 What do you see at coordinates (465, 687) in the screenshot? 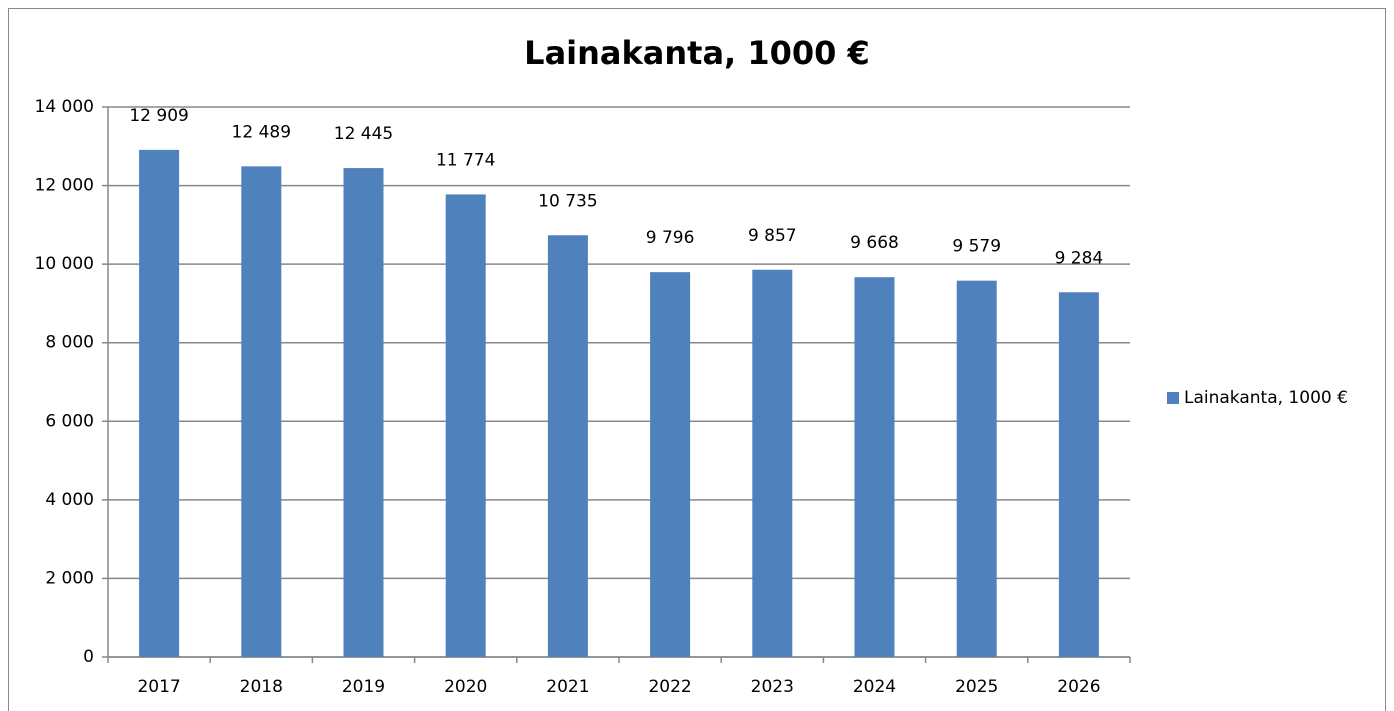
I see `x-tick-label: 2020` at bounding box center [465, 687].